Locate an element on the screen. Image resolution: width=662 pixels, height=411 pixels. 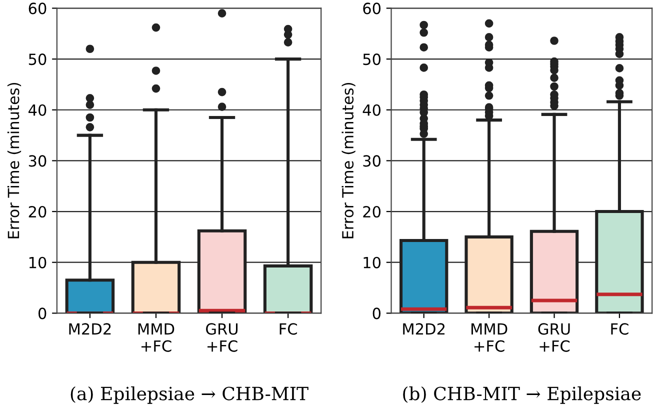
text: (b) CHB-MIT → Epilepsiae is located at coordinates (522, 395).